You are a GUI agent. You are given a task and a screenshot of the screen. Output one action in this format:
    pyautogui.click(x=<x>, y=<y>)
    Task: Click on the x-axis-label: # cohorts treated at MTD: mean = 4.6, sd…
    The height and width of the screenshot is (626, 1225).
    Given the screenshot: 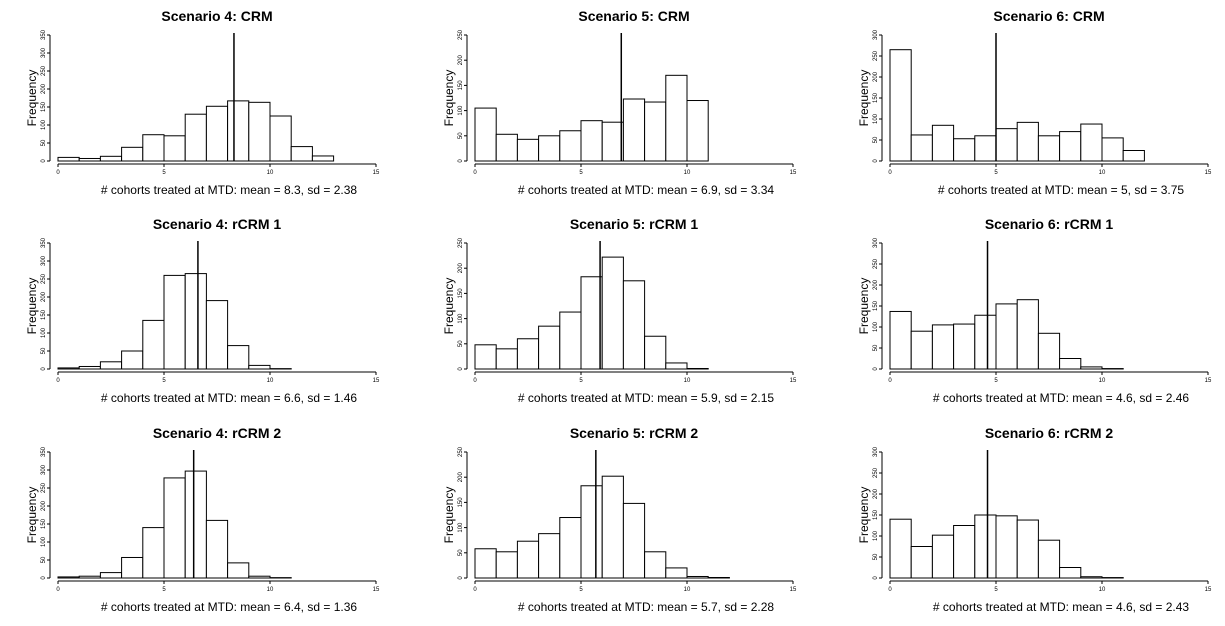 What is the action you would take?
    pyautogui.click(x=1061, y=398)
    